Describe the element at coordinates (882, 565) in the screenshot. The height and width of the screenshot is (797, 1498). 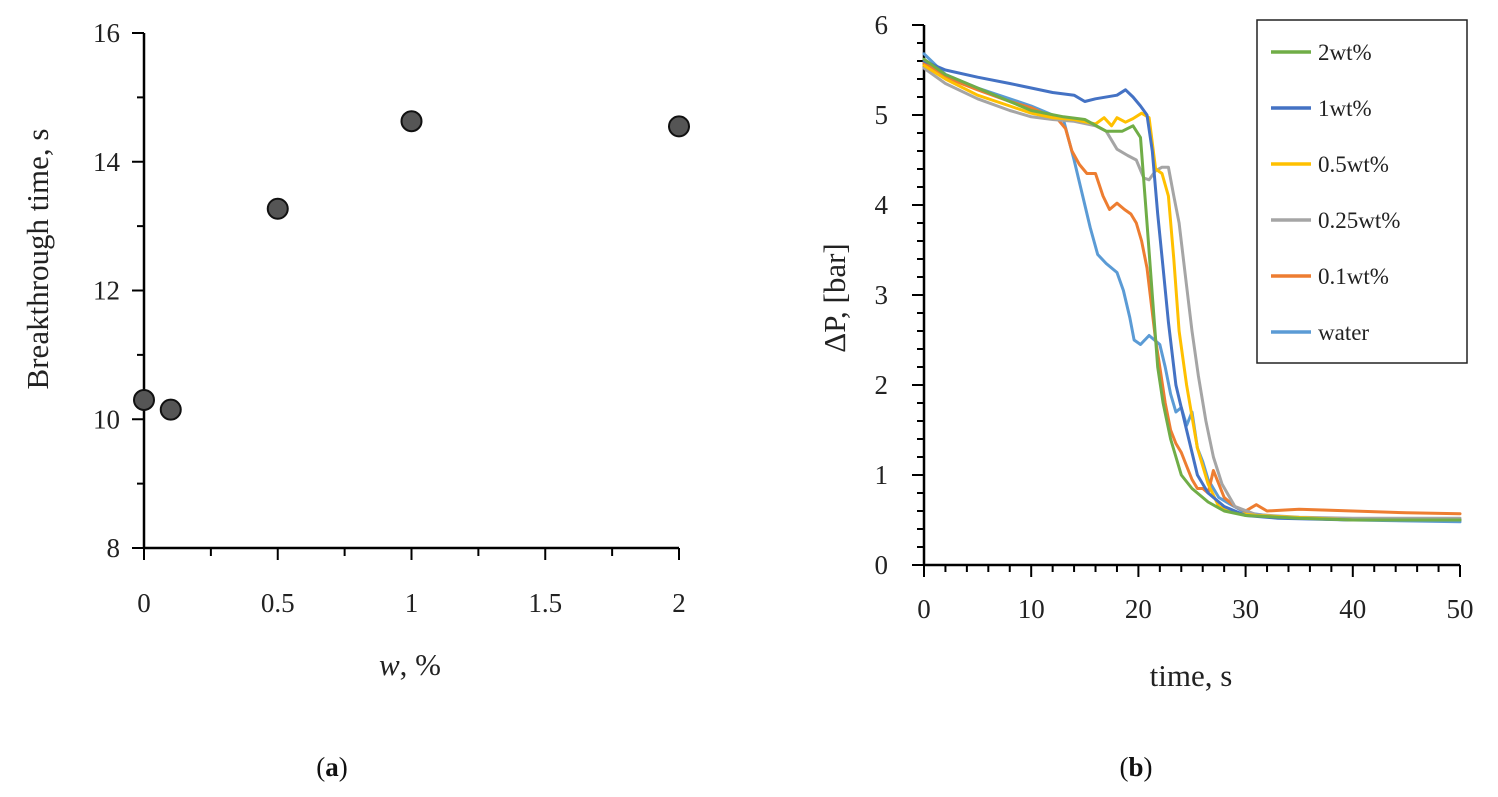
I see `chart-b-y-tick-label: 0` at that location.